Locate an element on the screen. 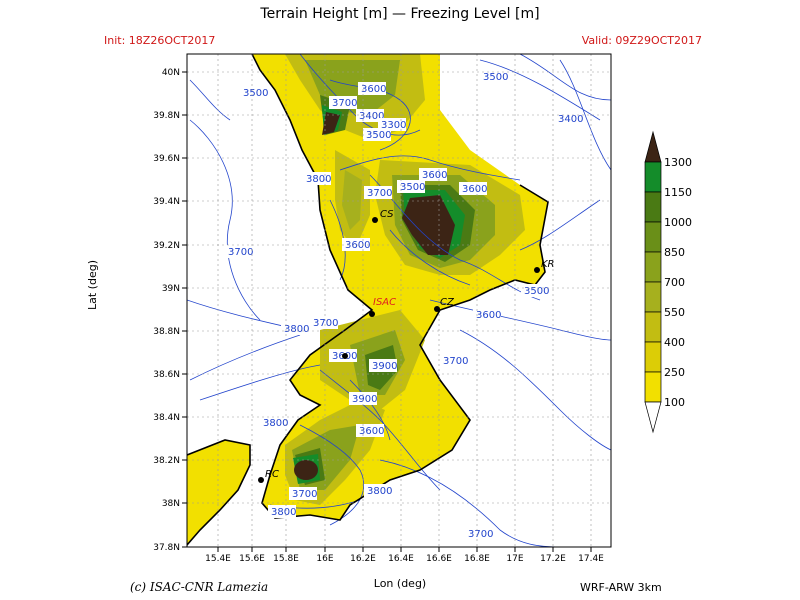  colorbar-label: 550 is located at coordinates (674, 312).